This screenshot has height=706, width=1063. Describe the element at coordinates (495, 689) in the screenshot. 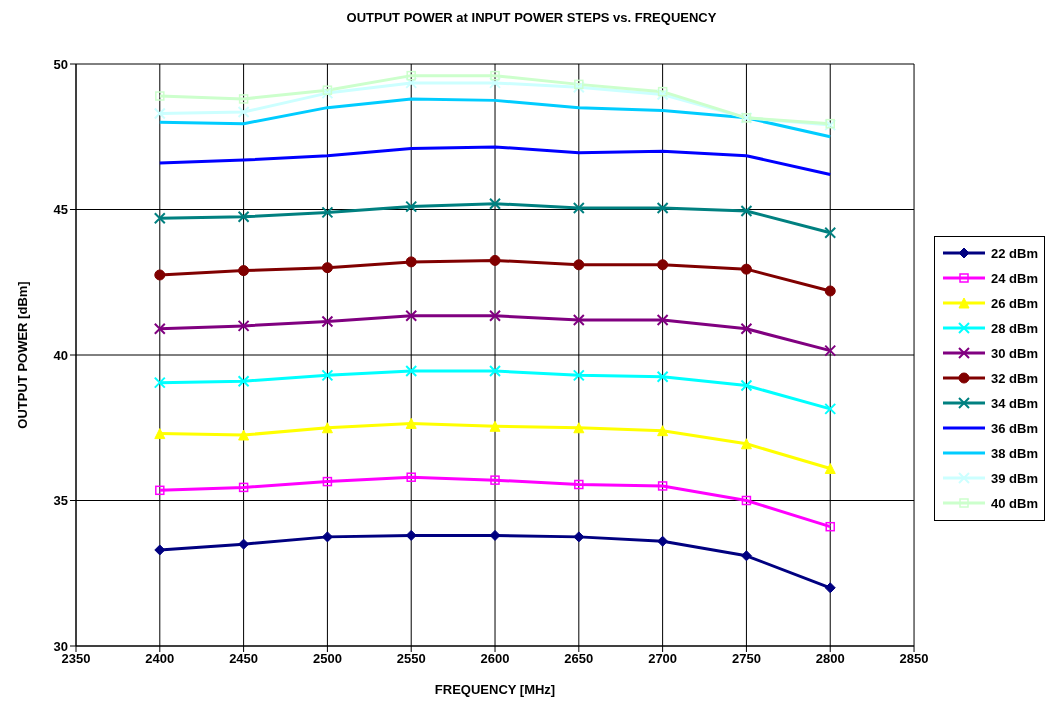

I see `x-axis-title: FREQUENCY [MHz]` at that location.